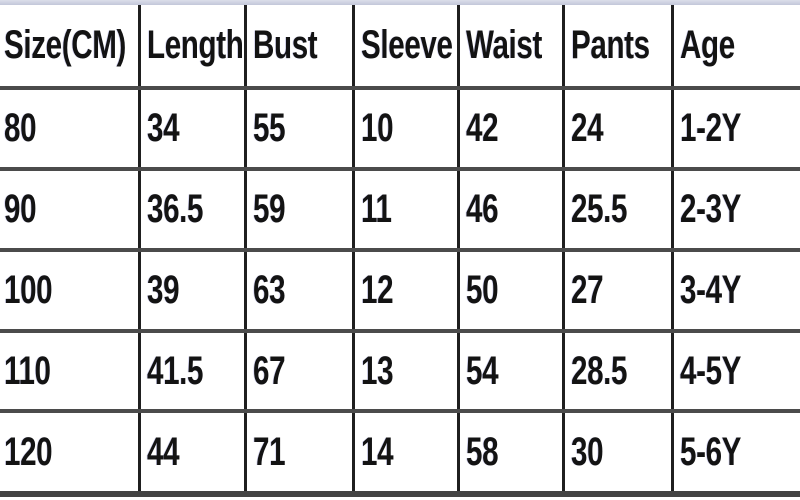 The image size is (800, 500). I want to click on table-cell: 12, so click(404, 289).